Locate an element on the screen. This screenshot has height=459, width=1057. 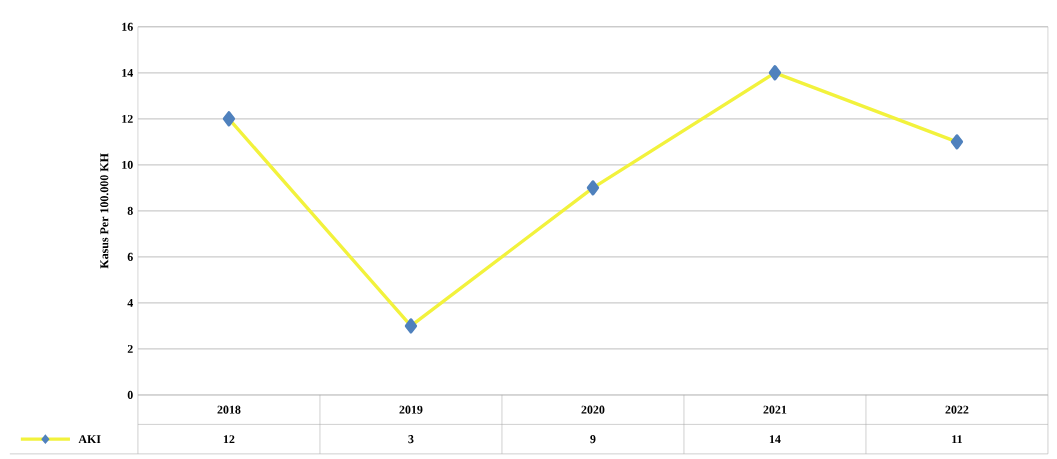
y-tick-label: 4 is located at coordinates (130, 303).